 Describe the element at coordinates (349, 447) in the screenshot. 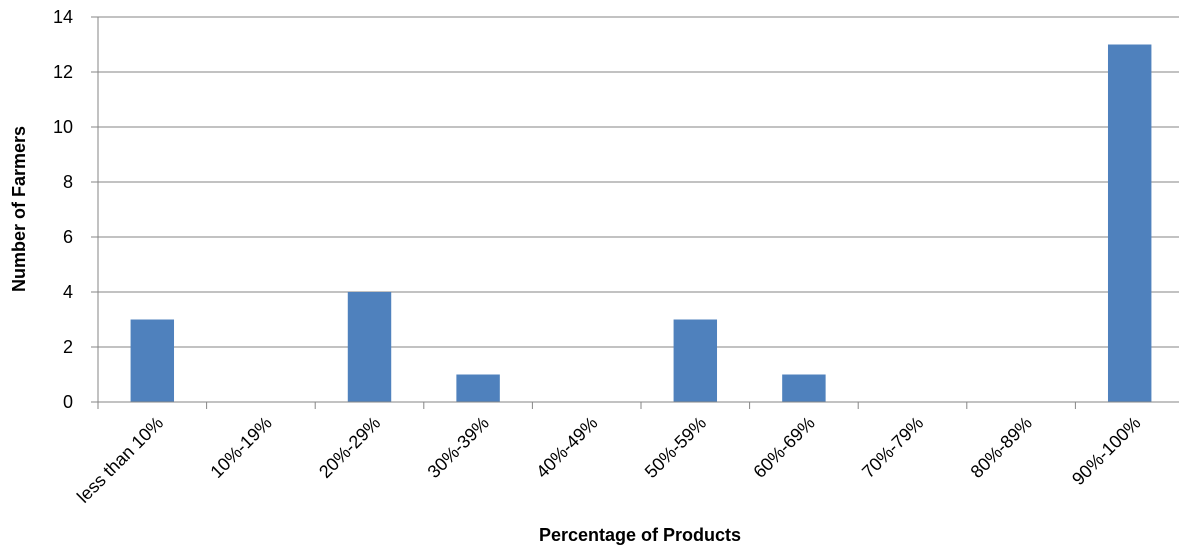

I see `x-tick-label: 20%-29%` at that location.